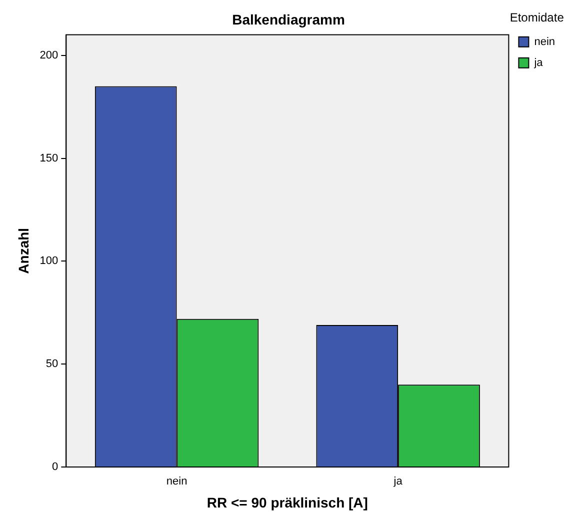  I want to click on y-tick-label: 100, so click(49, 261).